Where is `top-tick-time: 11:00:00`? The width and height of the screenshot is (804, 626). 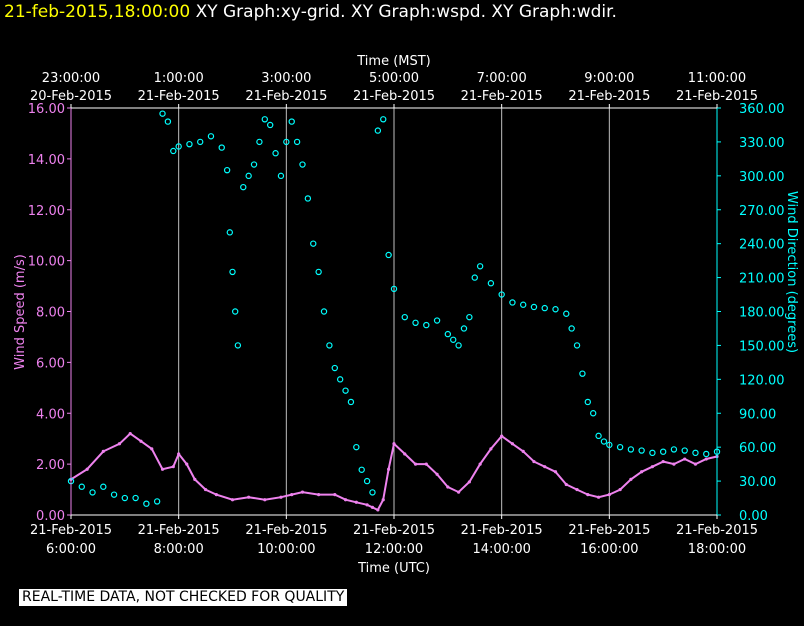
top-tick-time: 11:00:00 is located at coordinates (717, 78).